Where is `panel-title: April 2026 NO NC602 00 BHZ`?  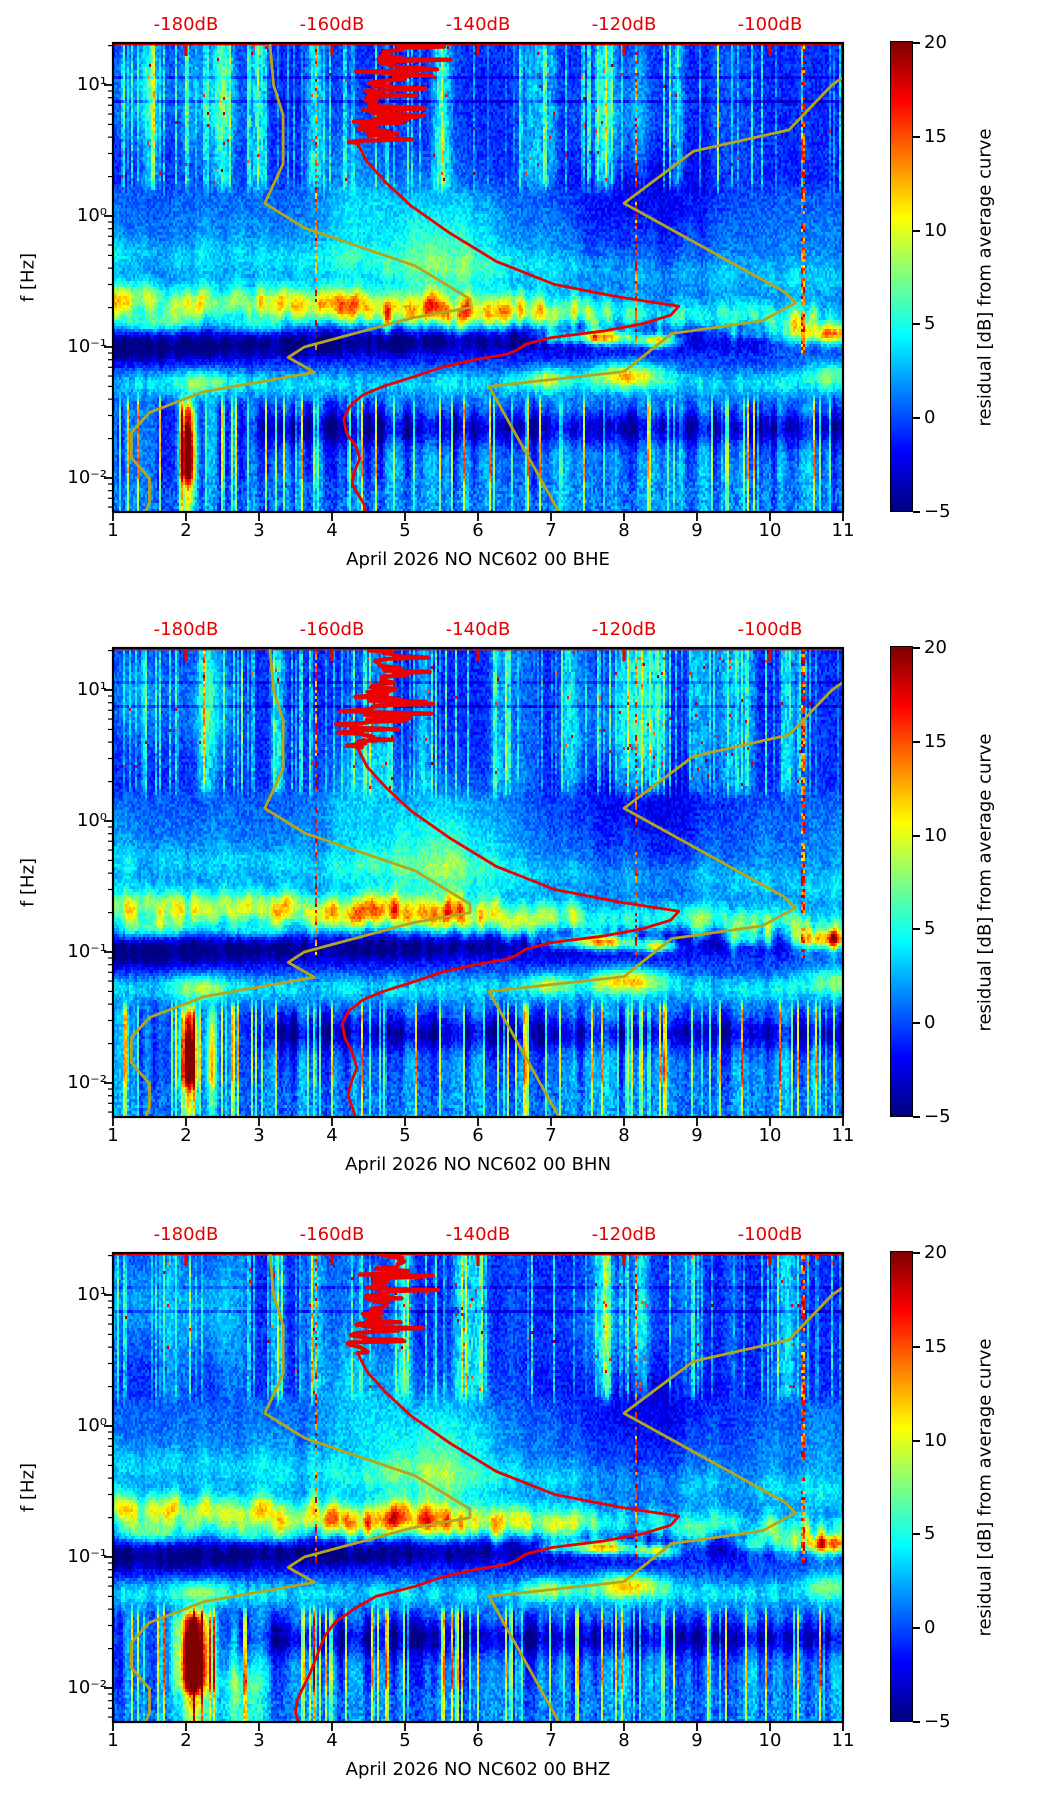 panel-title: April 2026 NO NC602 00 BHZ is located at coordinates (478, 1769).